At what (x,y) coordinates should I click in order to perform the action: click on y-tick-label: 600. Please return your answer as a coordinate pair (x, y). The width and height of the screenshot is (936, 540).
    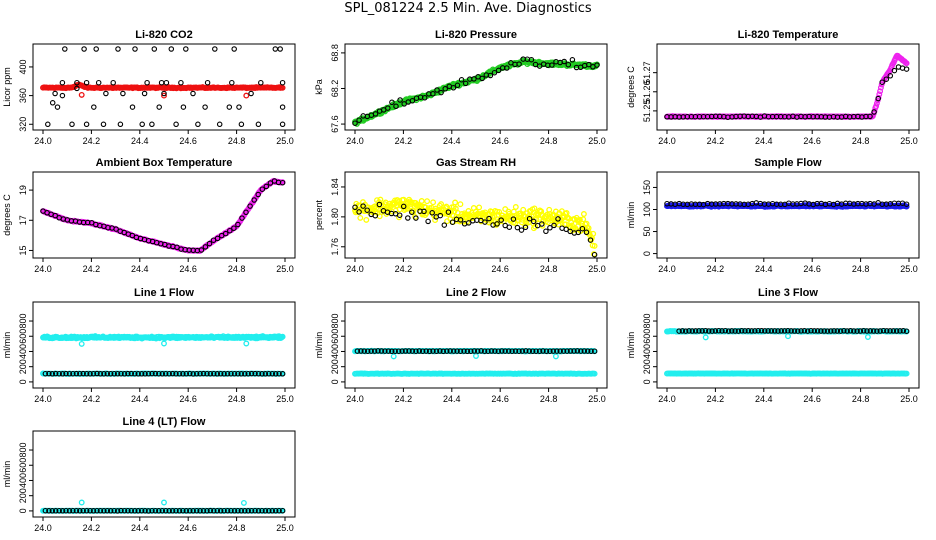
    Looking at the image, I should click on (23, 465).